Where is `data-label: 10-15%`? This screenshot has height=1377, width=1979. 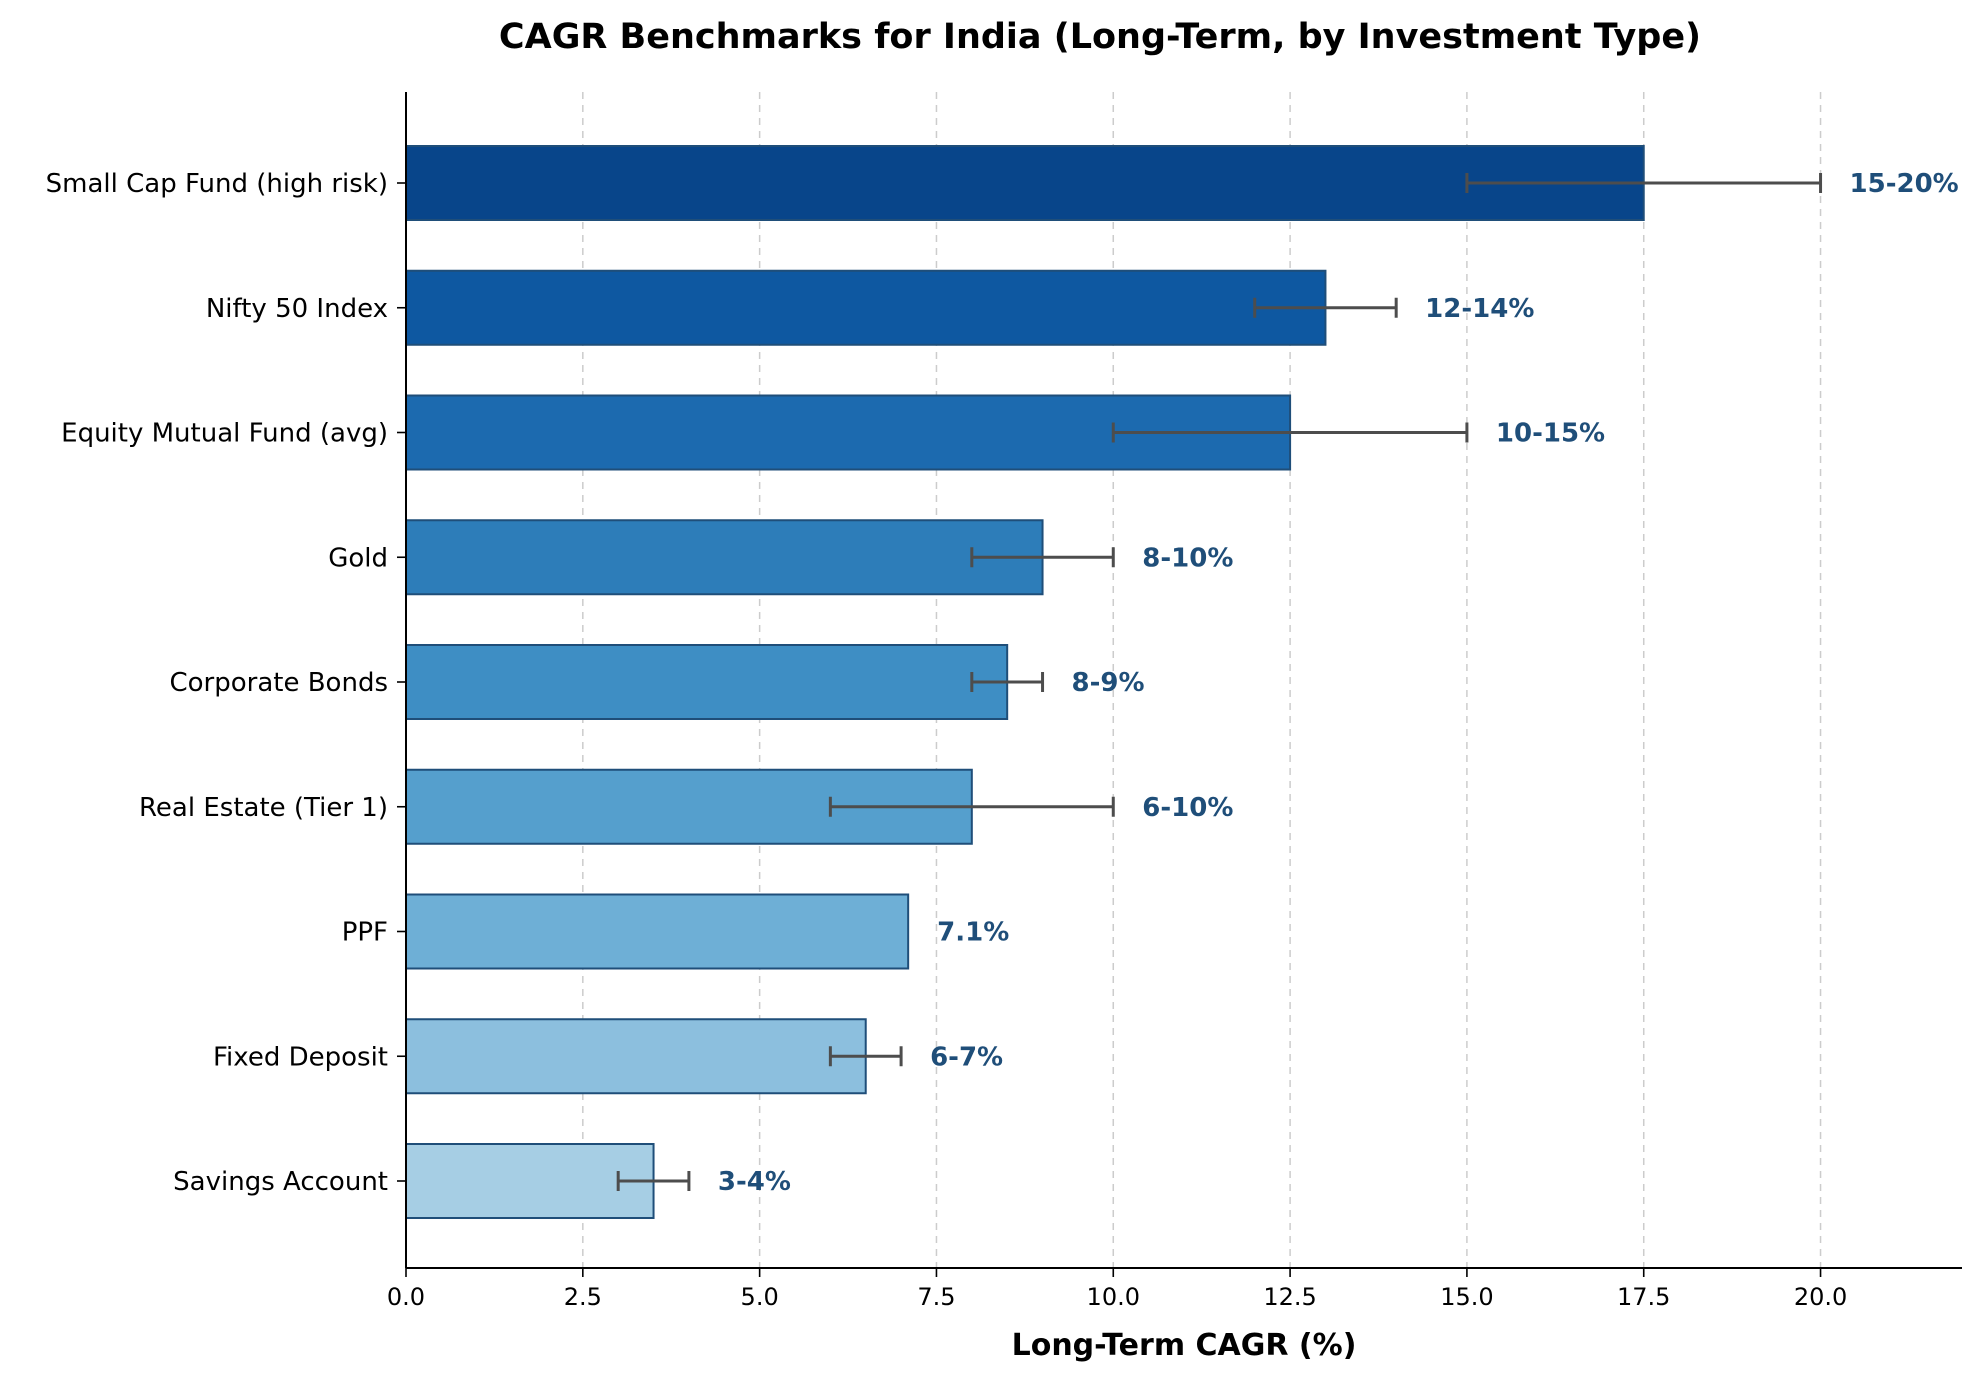
data-label: 10-15% is located at coordinates (1550, 434).